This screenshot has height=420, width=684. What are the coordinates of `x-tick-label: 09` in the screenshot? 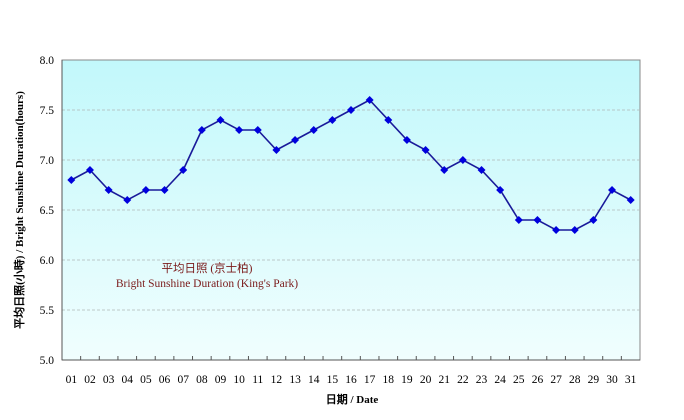 It's located at (221, 380).